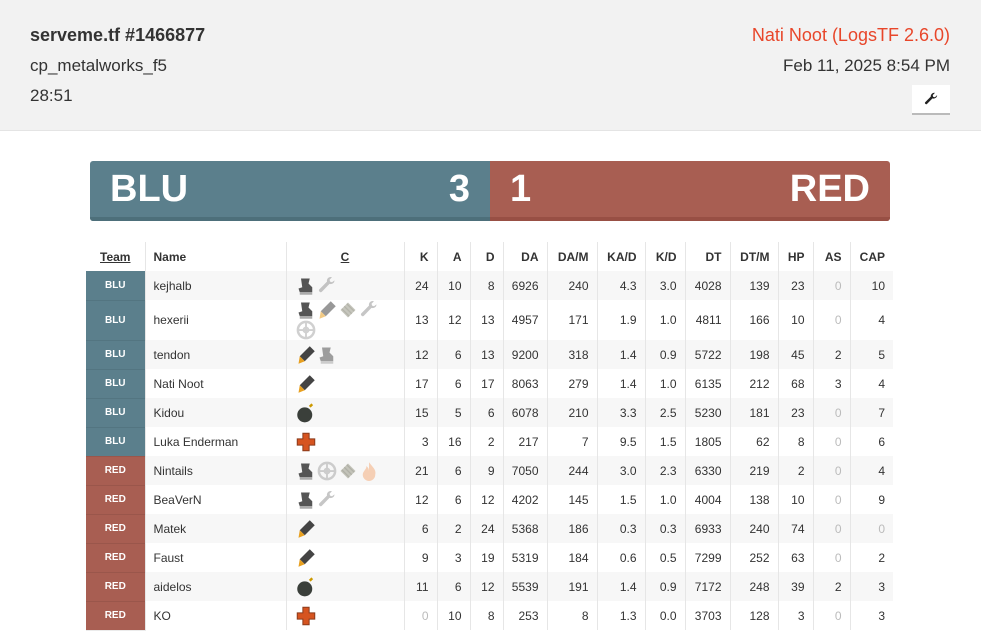 Image resolution: width=981 pixels, height=640 pixels. I want to click on stat-dt: 4028, so click(707, 285).